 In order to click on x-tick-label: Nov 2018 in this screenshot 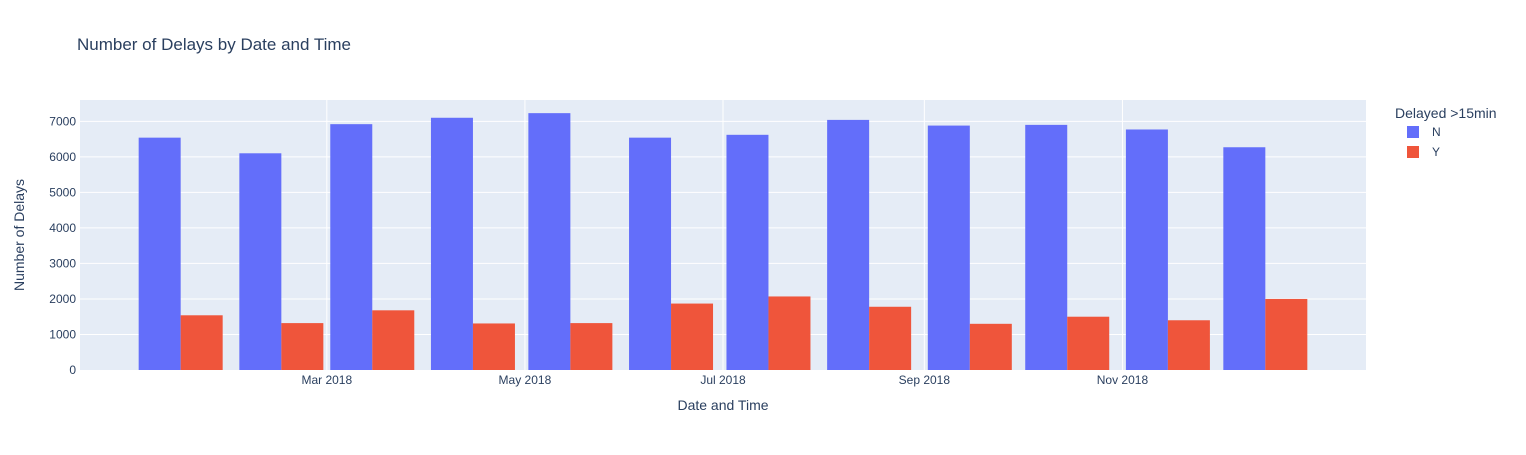, I will do `click(1123, 380)`.